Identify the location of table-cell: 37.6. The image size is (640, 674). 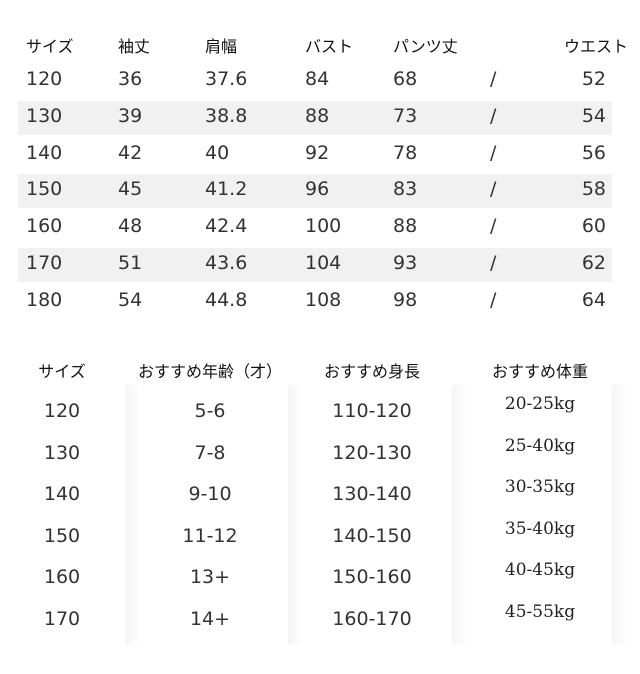
(226, 79).